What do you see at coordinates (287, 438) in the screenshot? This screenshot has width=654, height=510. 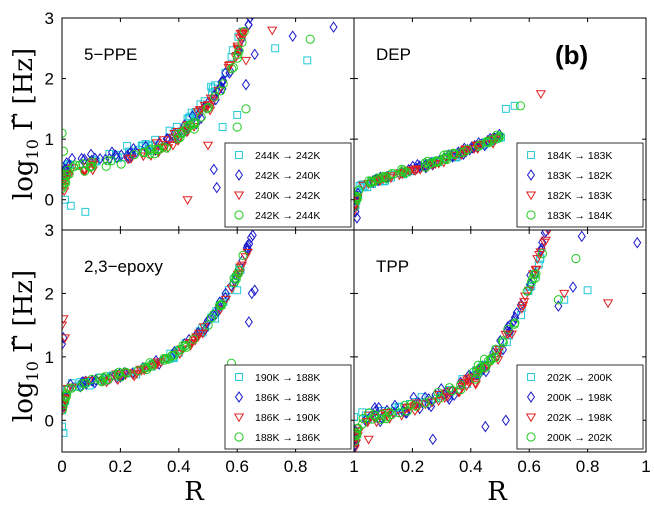 I see `legend-label: 188K → 186K` at bounding box center [287, 438].